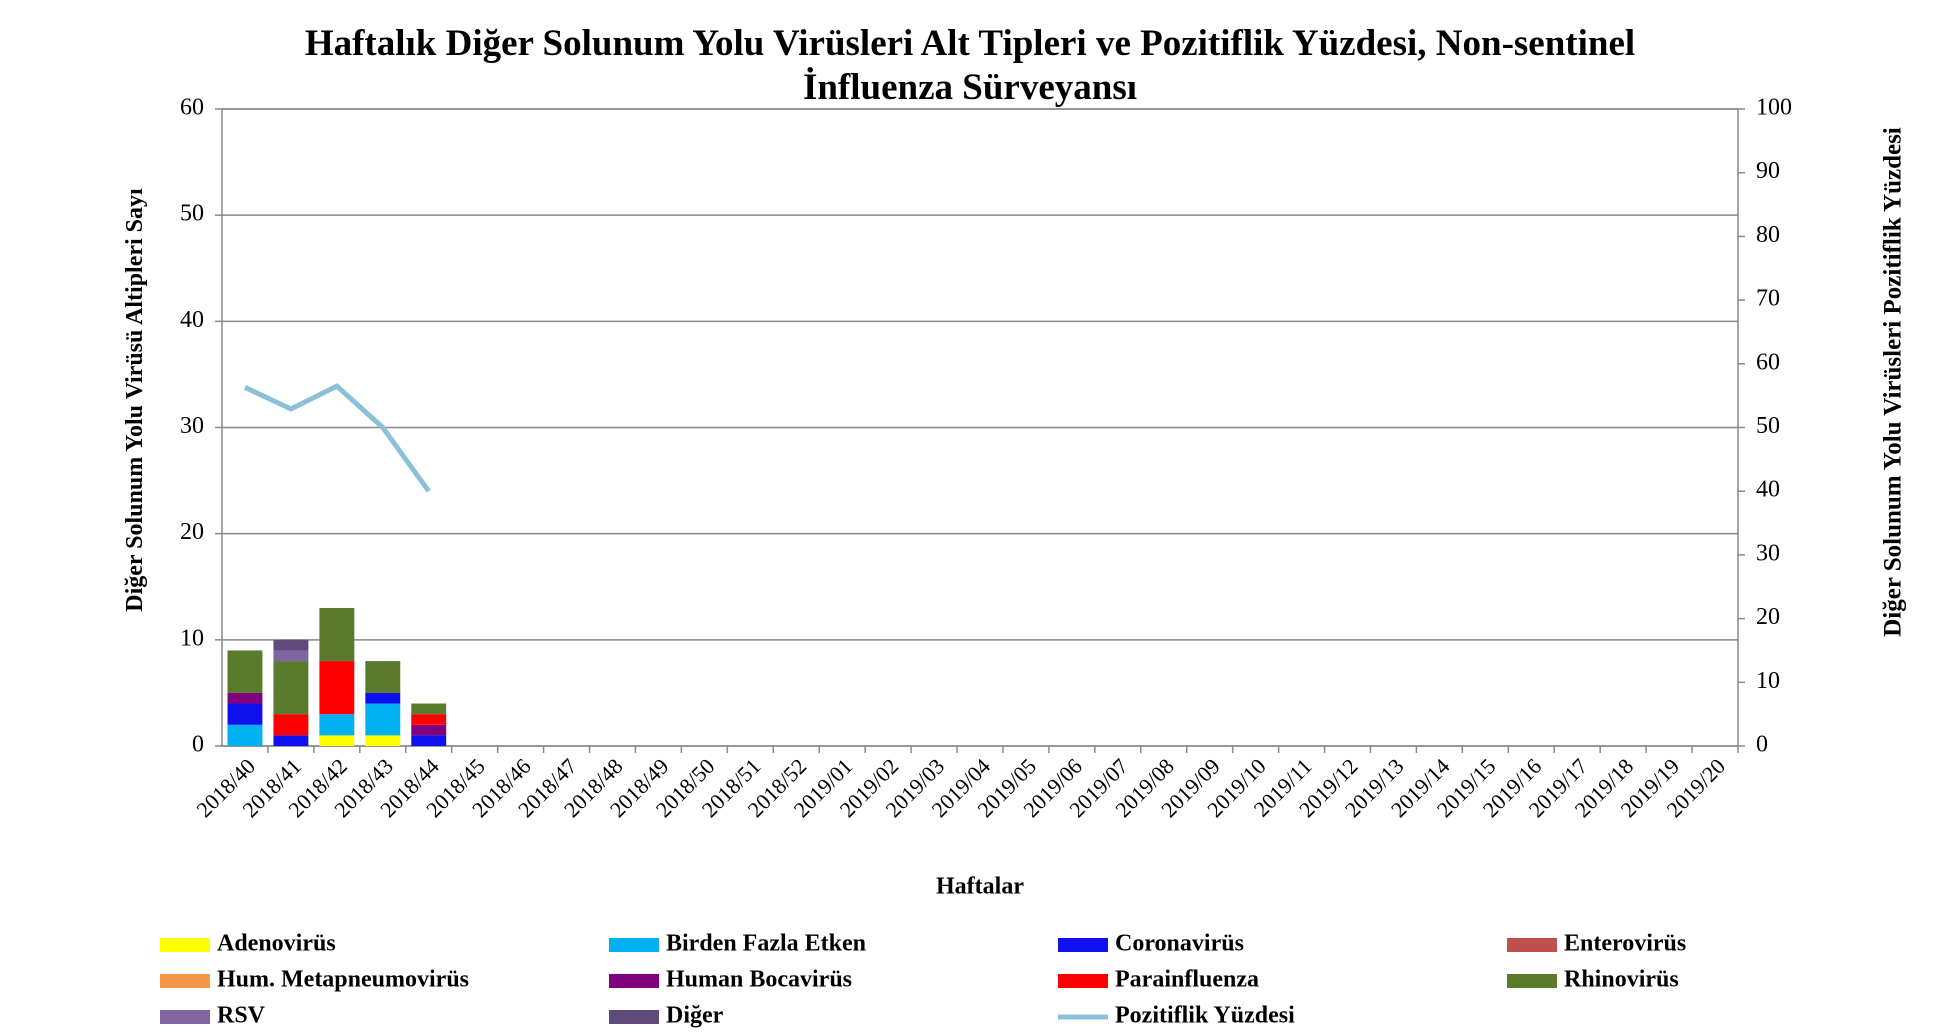  I want to click on y2-tick-label: 50, so click(1768, 426).